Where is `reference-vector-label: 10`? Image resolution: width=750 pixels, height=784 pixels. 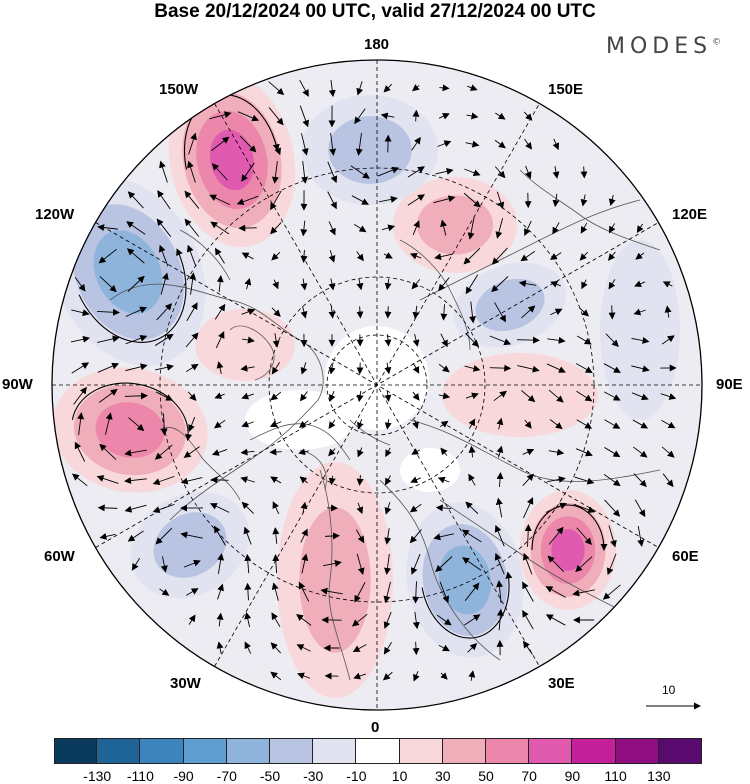
reference-vector-label: 10 is located at coordinates (668, 690).